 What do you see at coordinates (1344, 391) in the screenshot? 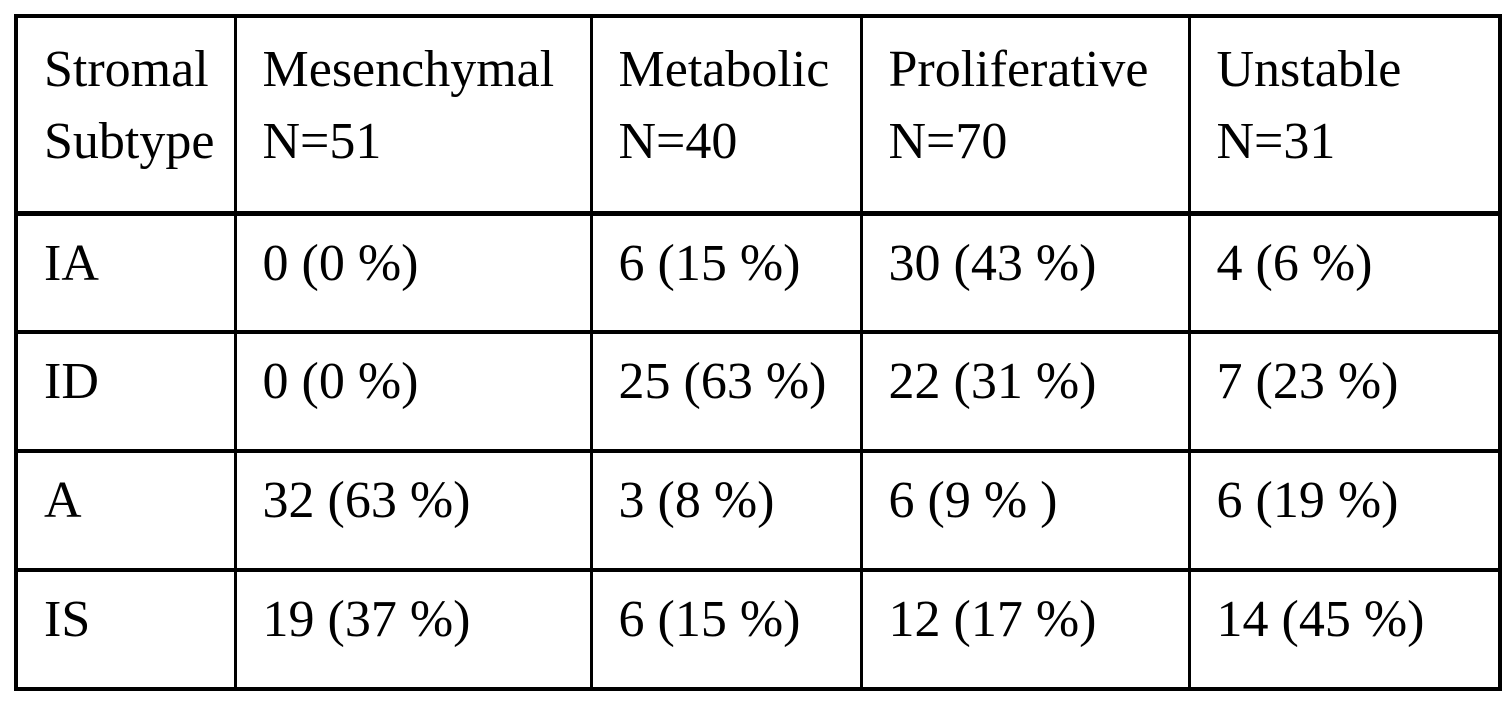
I see `cell-value: 7 (23 %)` at bounding box center [1344, 391].